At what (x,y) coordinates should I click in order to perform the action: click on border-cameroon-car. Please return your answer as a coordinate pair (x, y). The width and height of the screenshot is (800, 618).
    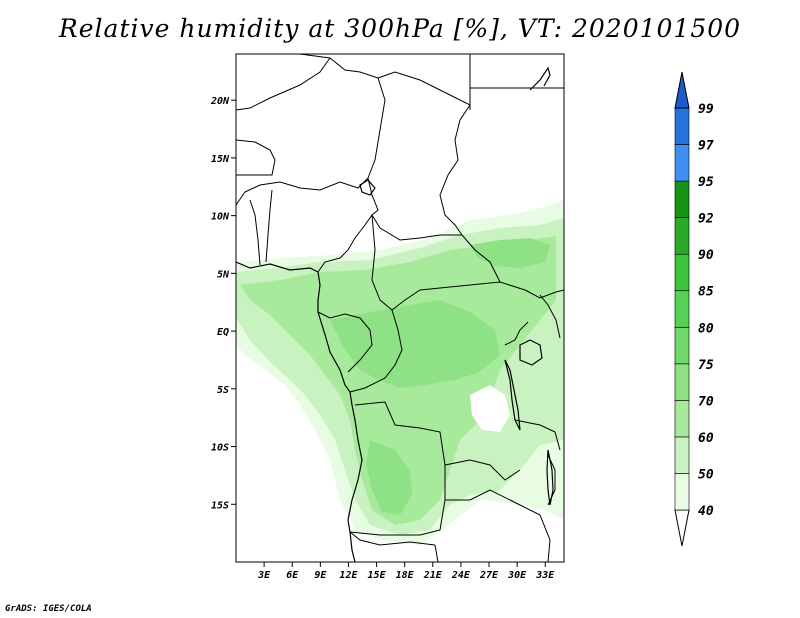
    Looking at the image, I should click on (382, 262).